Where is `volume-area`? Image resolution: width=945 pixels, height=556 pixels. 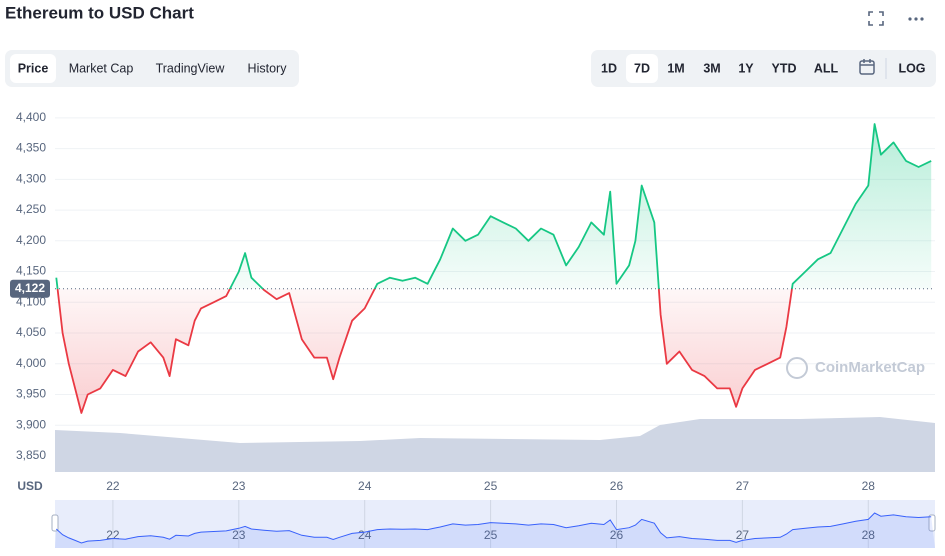 volume-area is located at coordinates (495, 444).